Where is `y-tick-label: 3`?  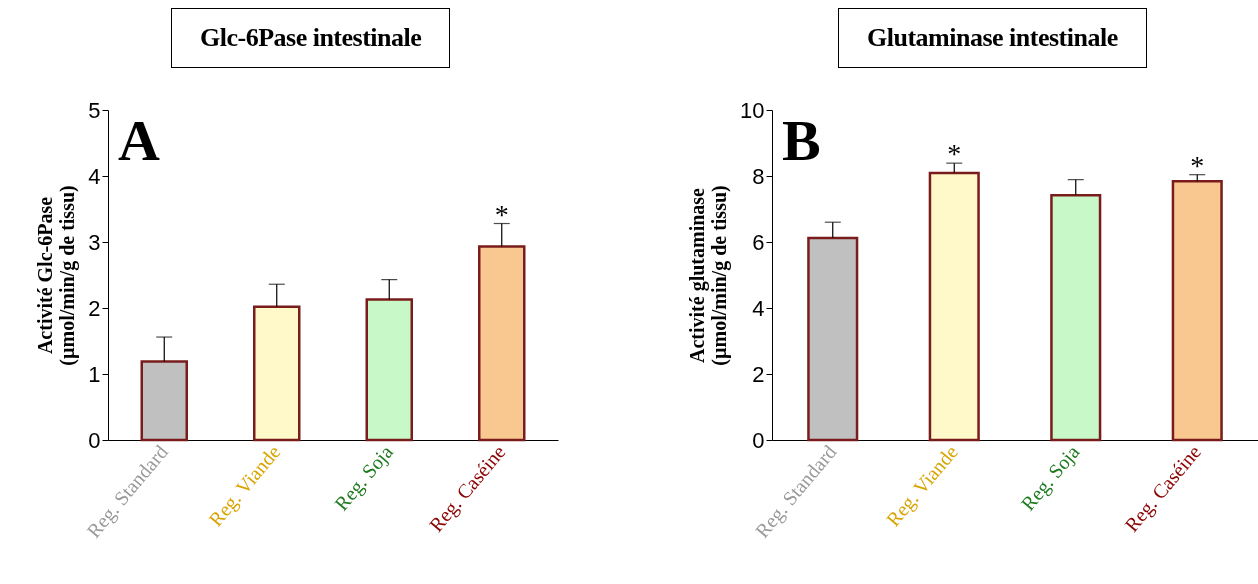 y-tick-label: 3 is located at coordinates (94, 242).